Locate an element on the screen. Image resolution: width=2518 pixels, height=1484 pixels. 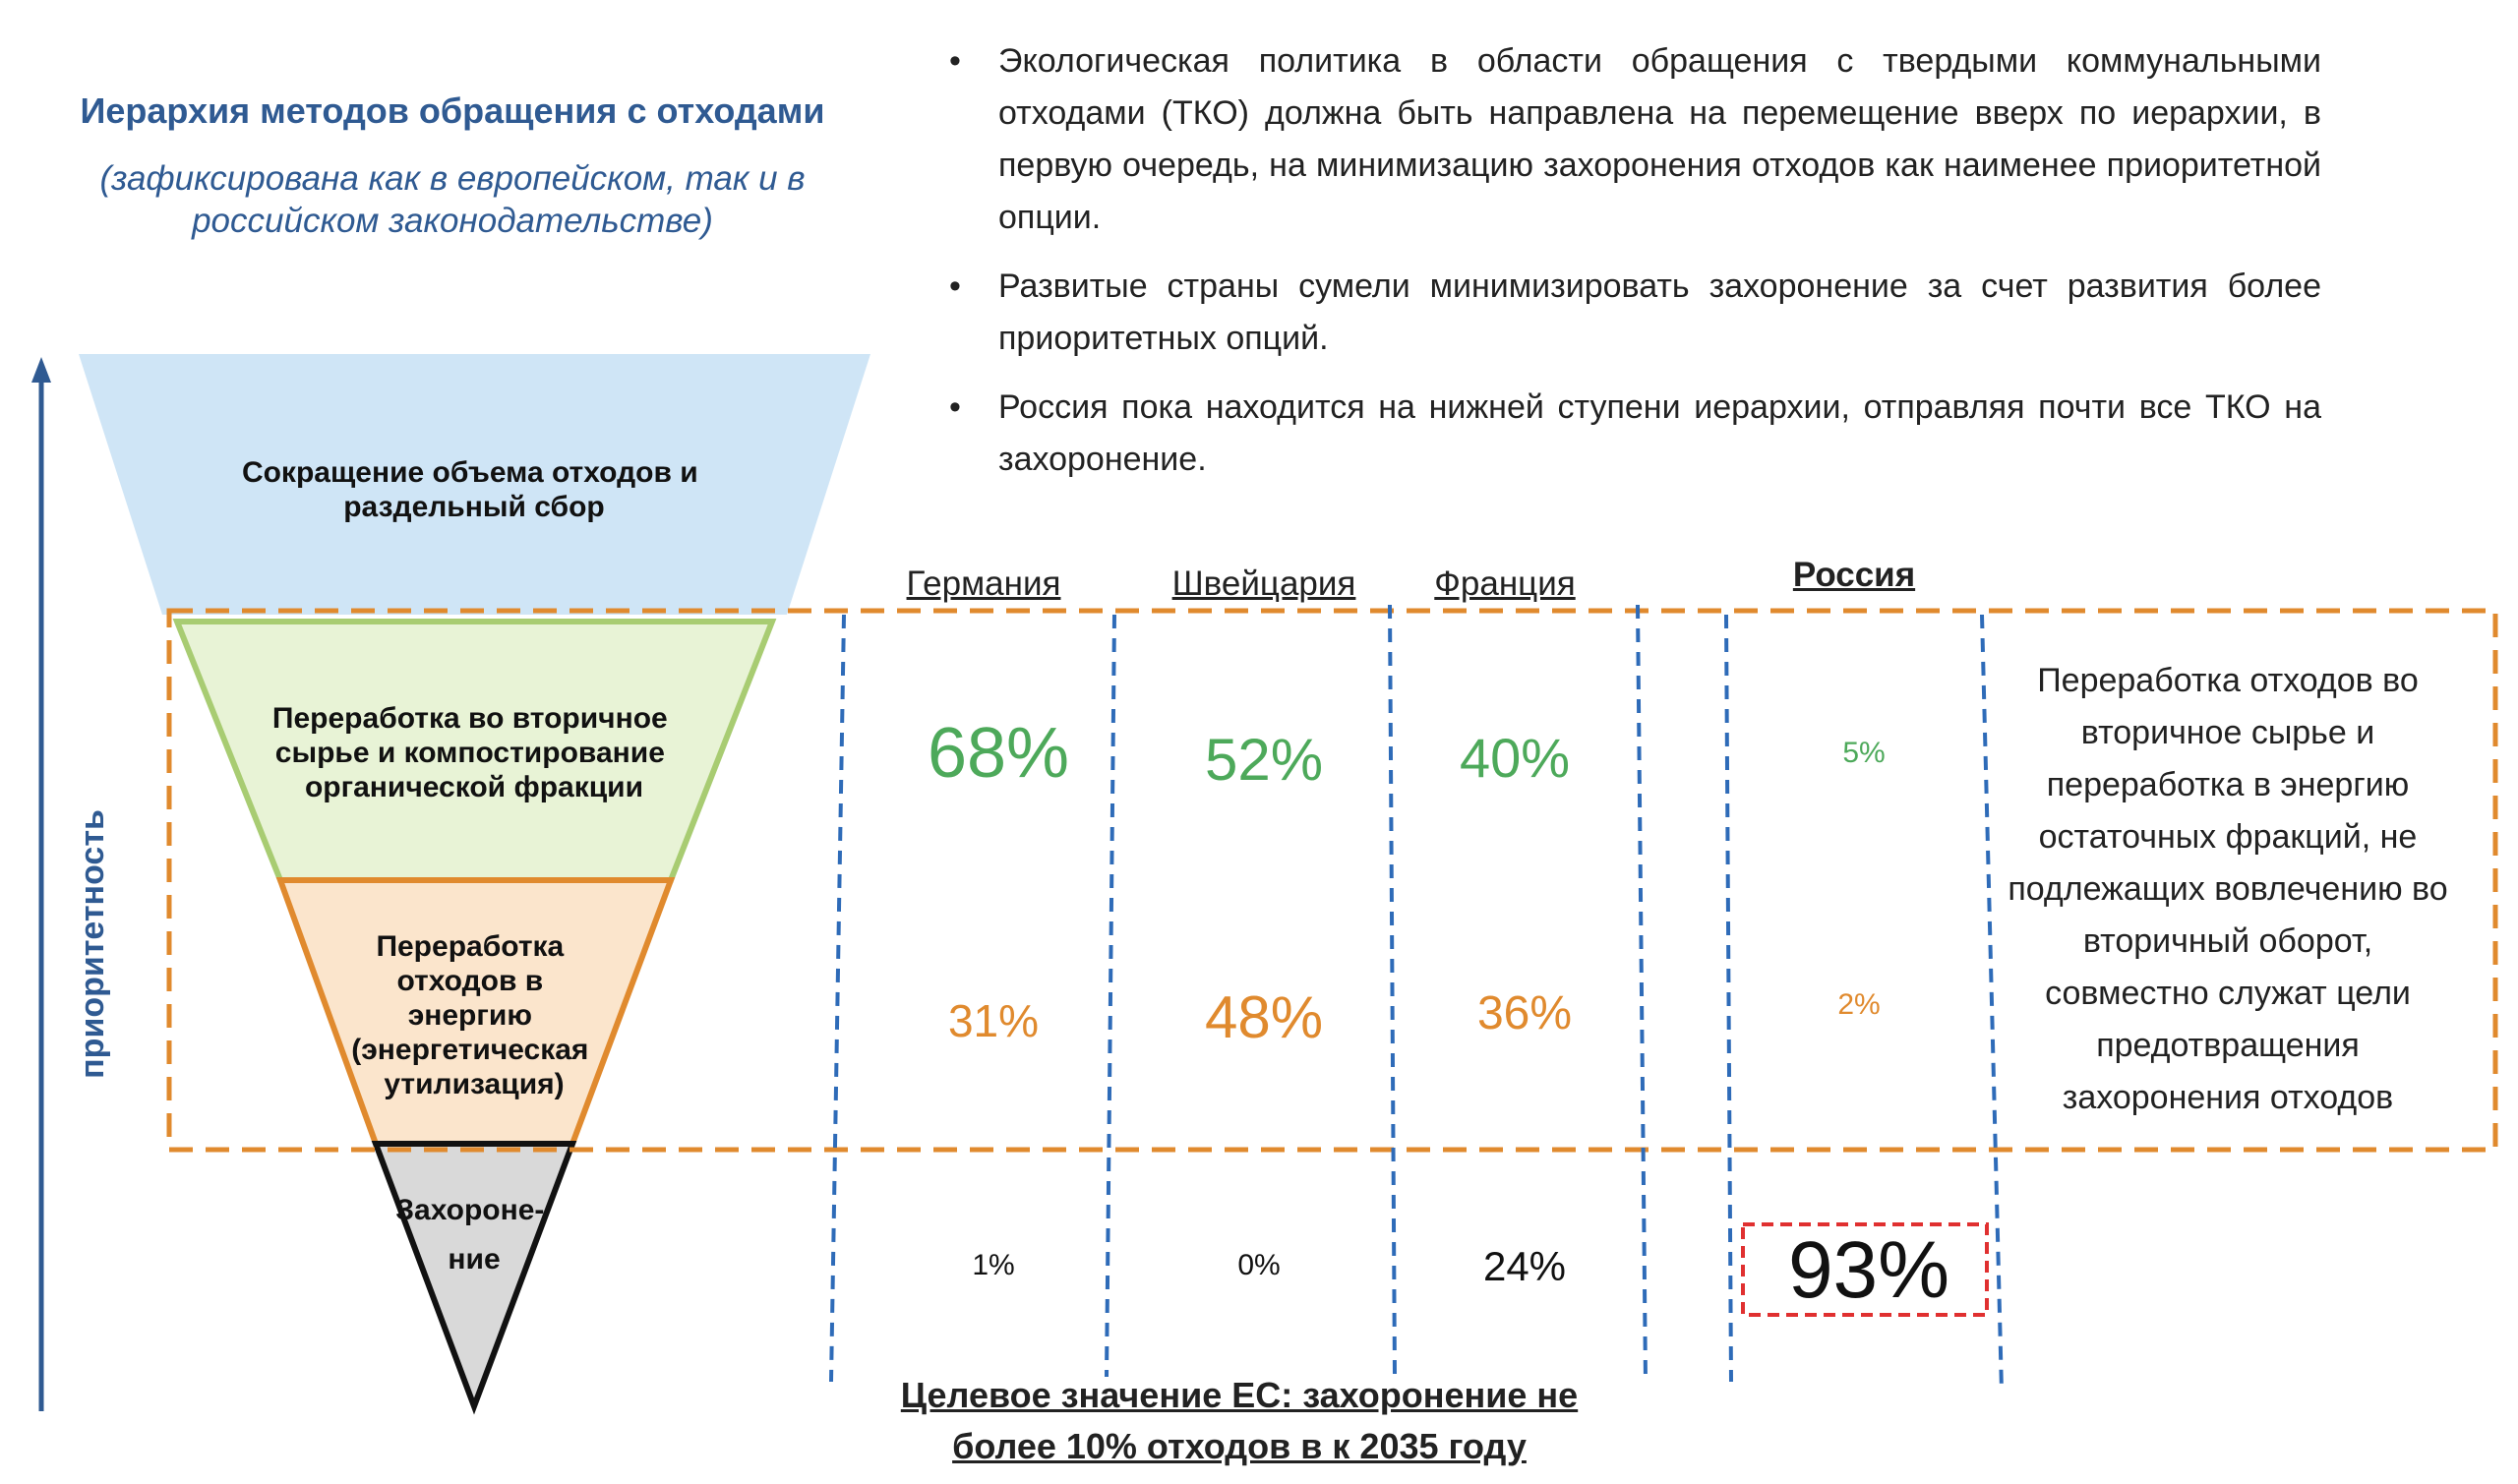
country-header-france: Франция is located at coordinates (1505, 583).